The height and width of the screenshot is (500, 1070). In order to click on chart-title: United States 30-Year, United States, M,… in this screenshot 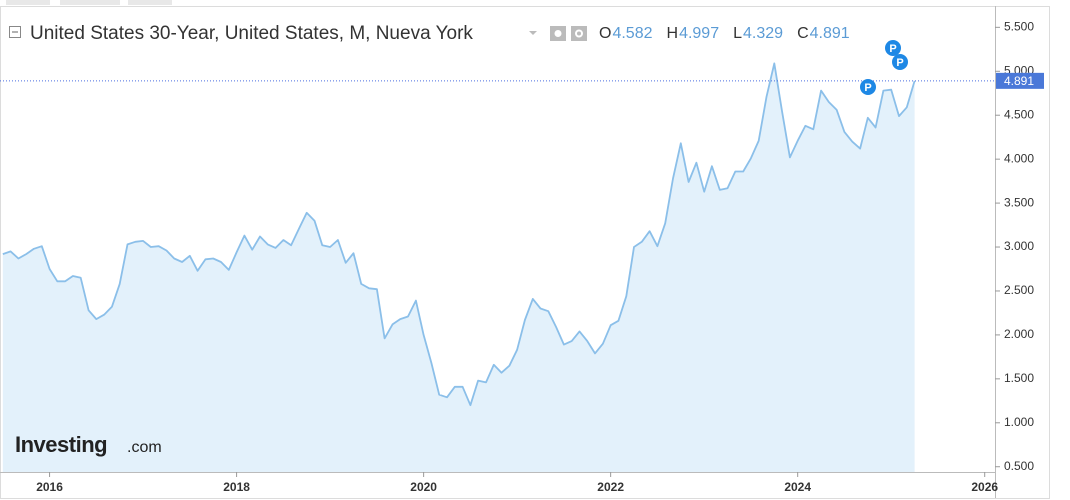, I will do `click(251, 33)`.